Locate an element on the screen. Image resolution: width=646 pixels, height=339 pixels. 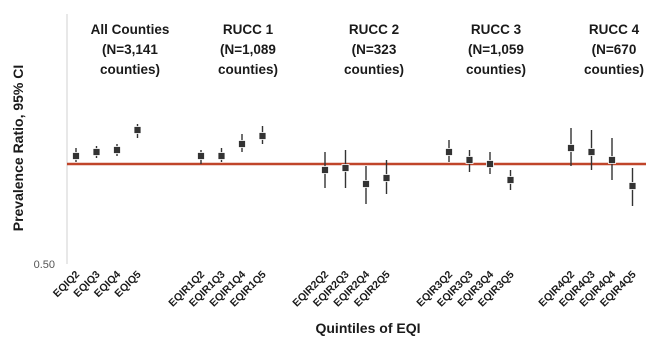
group-title-line: All Counties is located at coordinates (130, 29).